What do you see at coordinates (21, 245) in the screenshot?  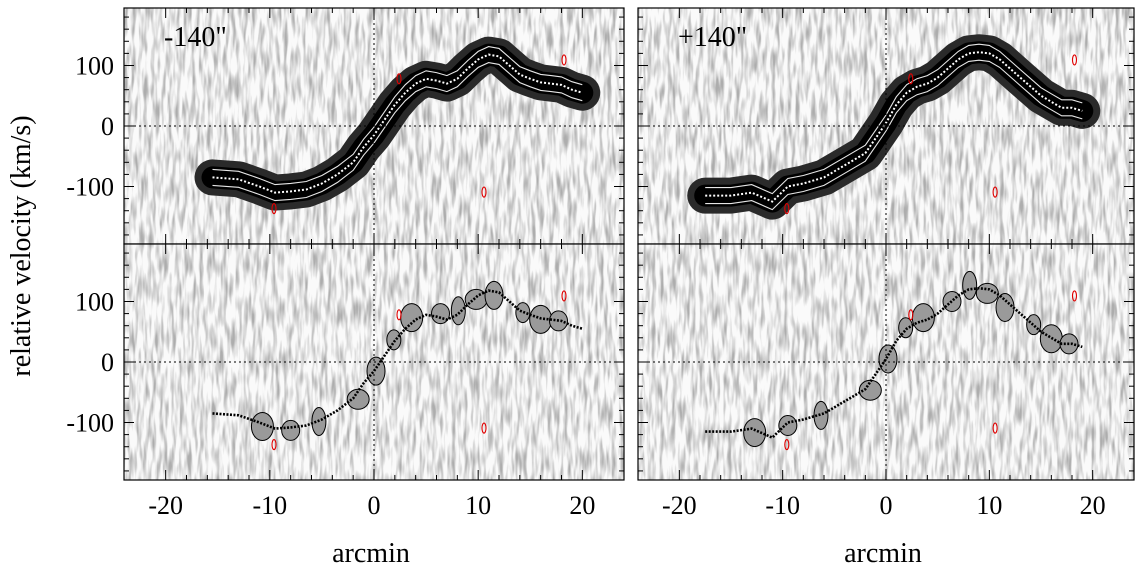 I see `y-axis-title: relative velocity (km/s)` at bounding box center [21, 245].